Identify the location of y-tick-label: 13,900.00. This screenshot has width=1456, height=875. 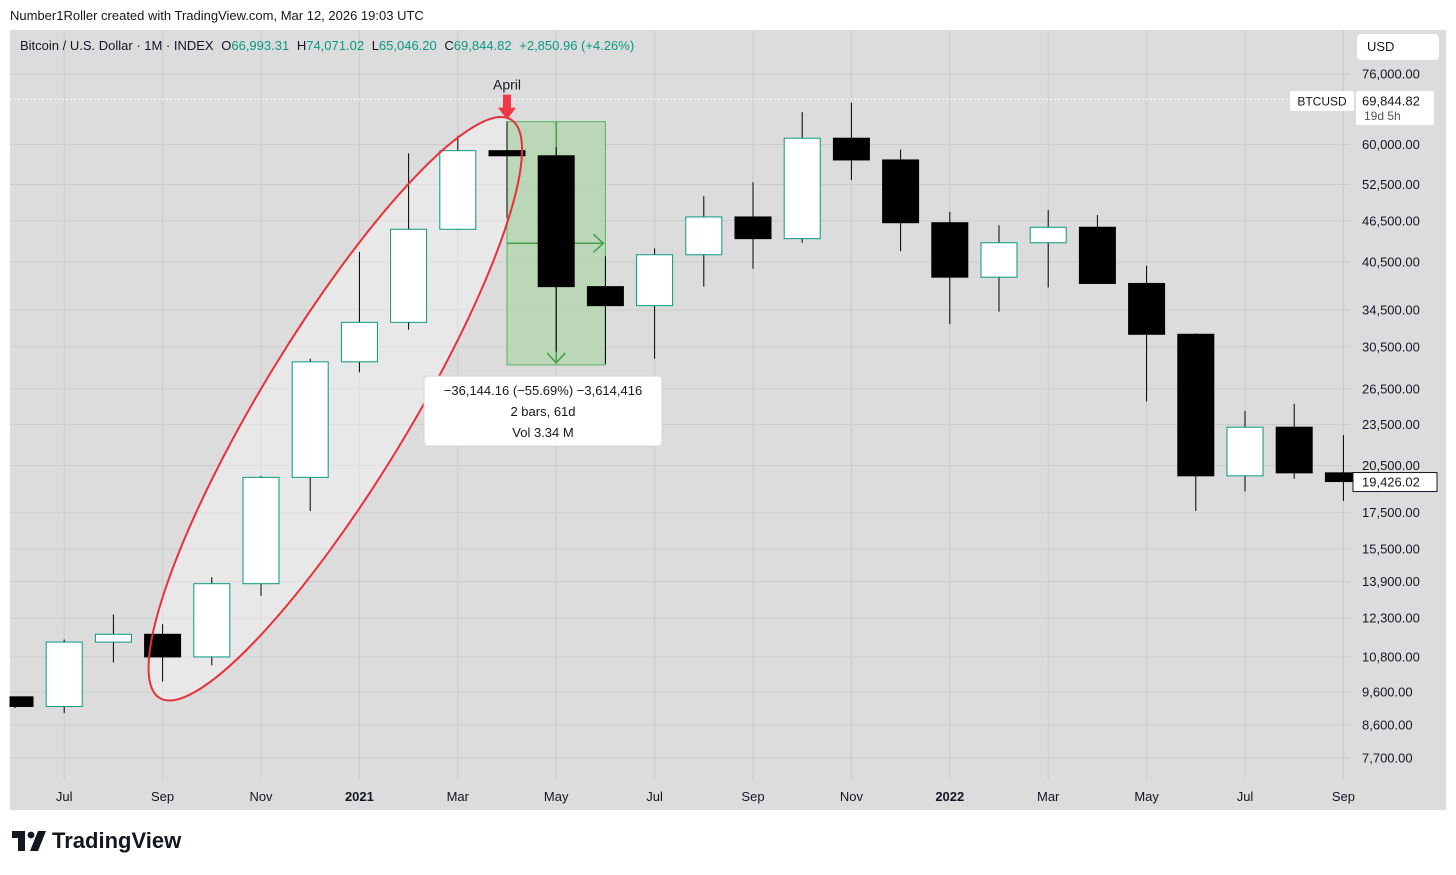
(1391, 581).